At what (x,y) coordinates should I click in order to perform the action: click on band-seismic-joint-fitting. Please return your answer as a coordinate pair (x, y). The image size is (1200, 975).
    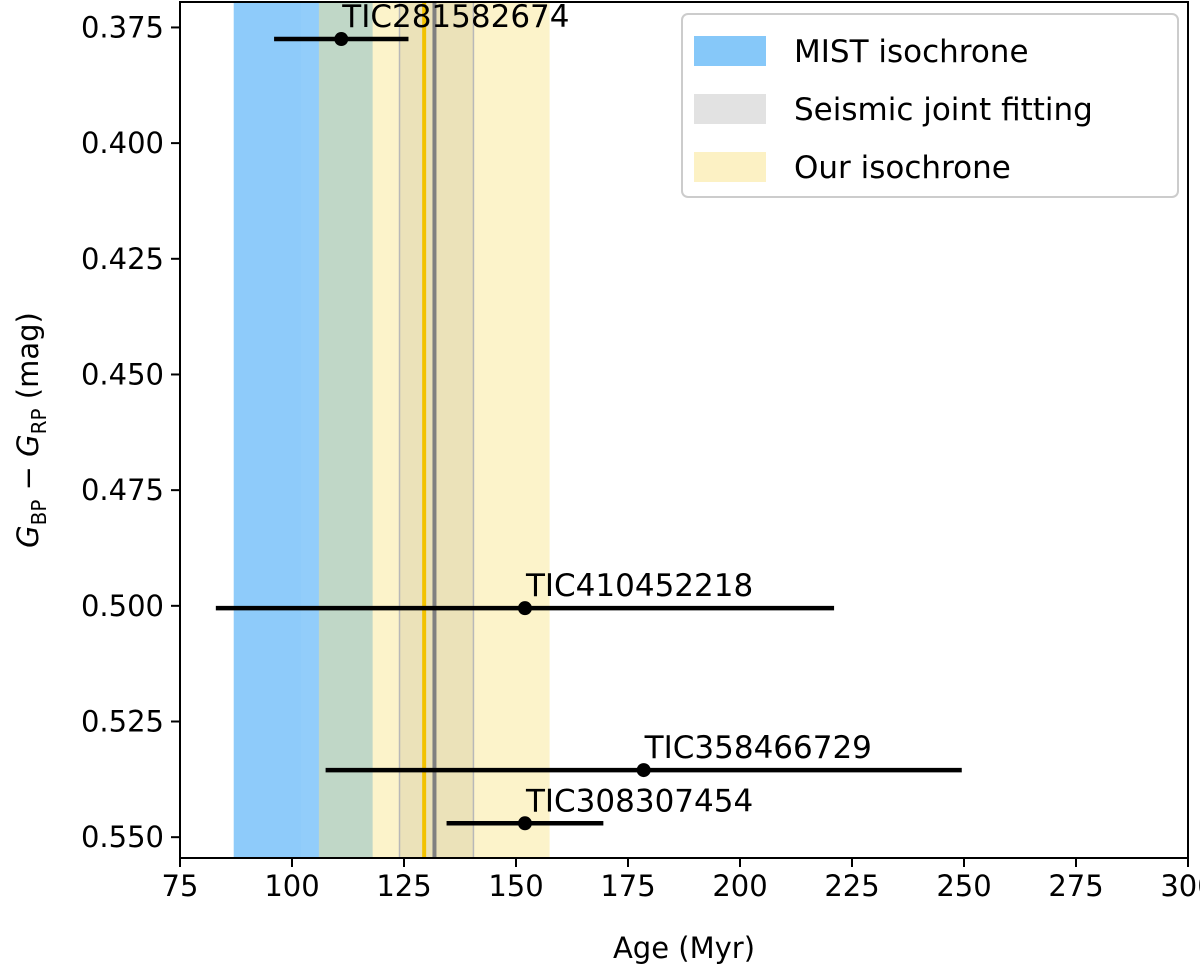
    Looking at the image, I should click on (436, 430).